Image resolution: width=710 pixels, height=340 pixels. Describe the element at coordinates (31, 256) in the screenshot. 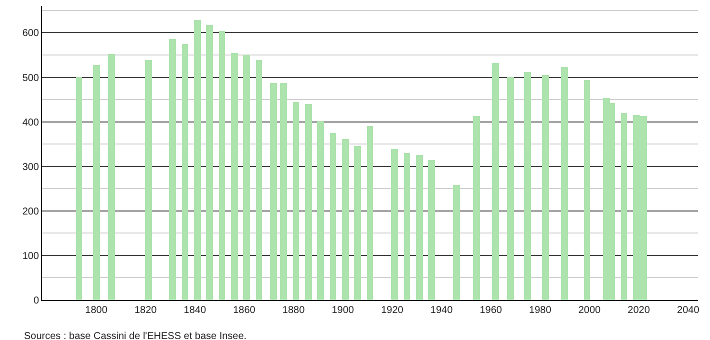

I see `y-tick-label: 100` at that location.